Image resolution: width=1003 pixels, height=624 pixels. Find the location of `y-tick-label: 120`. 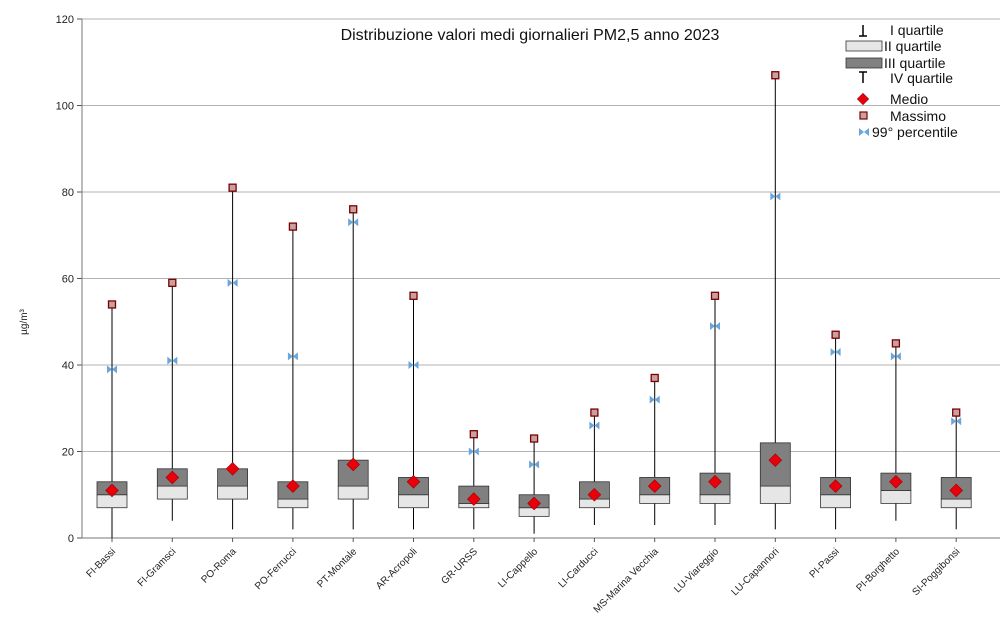

y-tick-label: 120 is located at coordinates (65, 20).